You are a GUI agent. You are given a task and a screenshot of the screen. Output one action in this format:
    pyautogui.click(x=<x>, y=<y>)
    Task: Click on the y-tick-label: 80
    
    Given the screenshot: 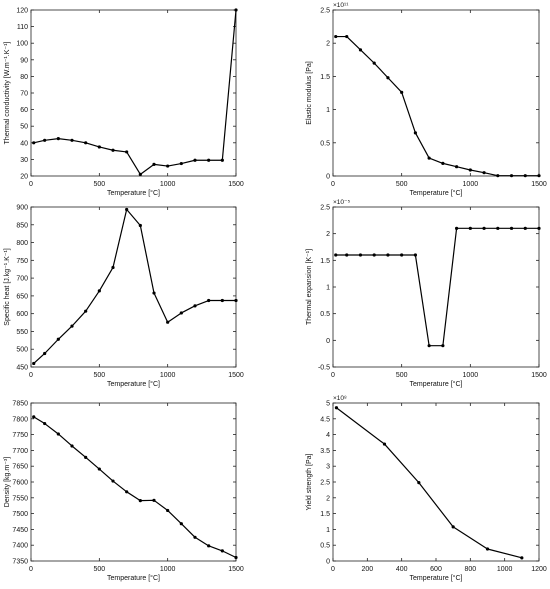 What is the action you would take?
    pyautogui.click(x=24, y=77)
    